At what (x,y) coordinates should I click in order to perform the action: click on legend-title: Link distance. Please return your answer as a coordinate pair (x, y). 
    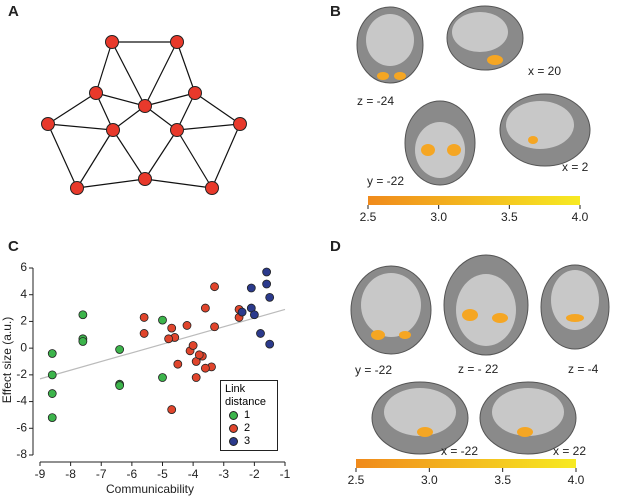
    Looking at the image, I should click on (245, 395).